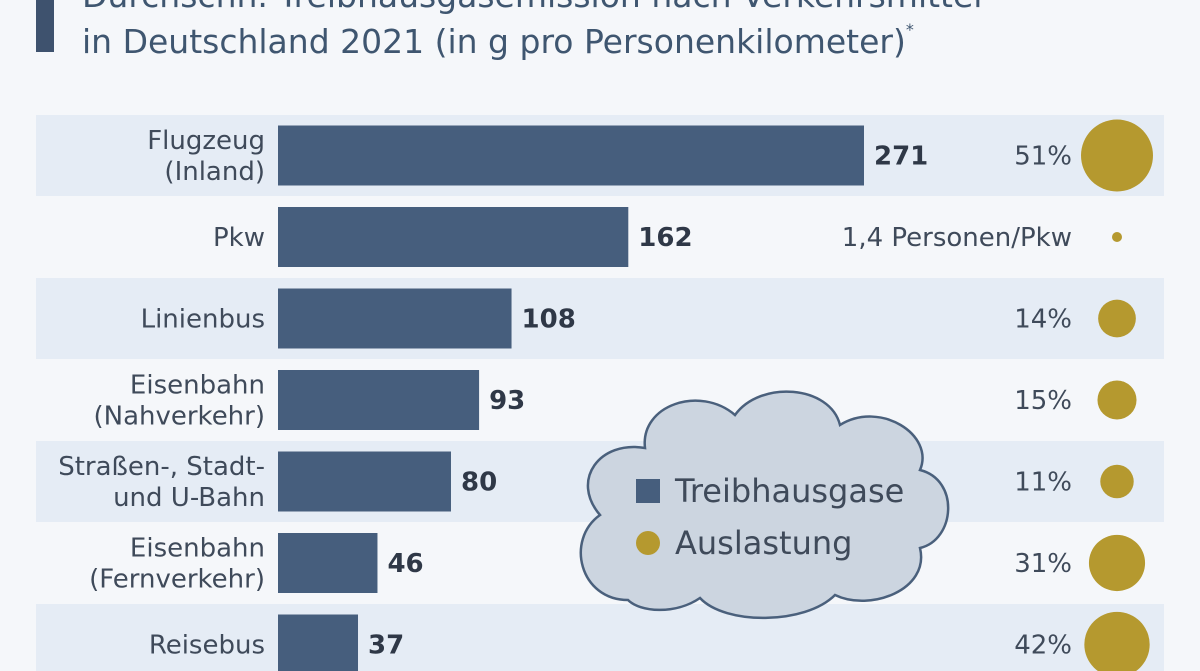 This screenshot has height=671, width=1200. Describe the element at coordinates (909, 29) in the screenshot. I see `footnote-marker: *` at that location.